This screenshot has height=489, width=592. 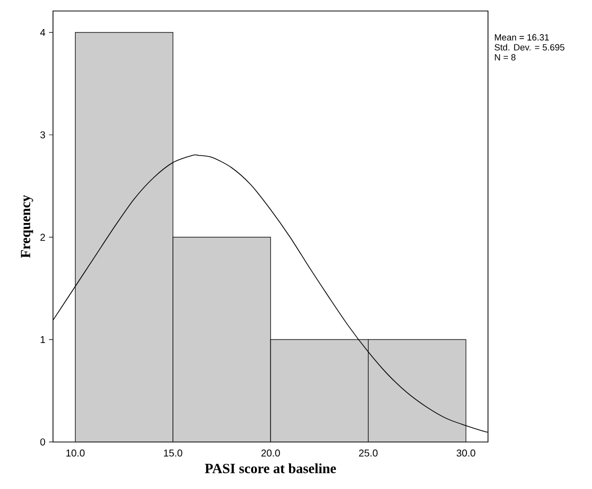 What do you see at coordinates (75, 453) in the screenshot?
I see `x-tick-label: 10.0` at bounding box center [75, 453].